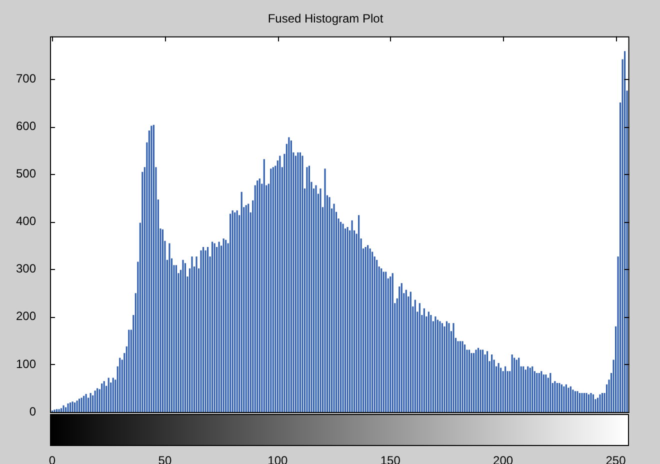 Image resolution: width=660 pixels, height=464 pixels. I want to click on y-tick-label: 0, so click(32, 411).